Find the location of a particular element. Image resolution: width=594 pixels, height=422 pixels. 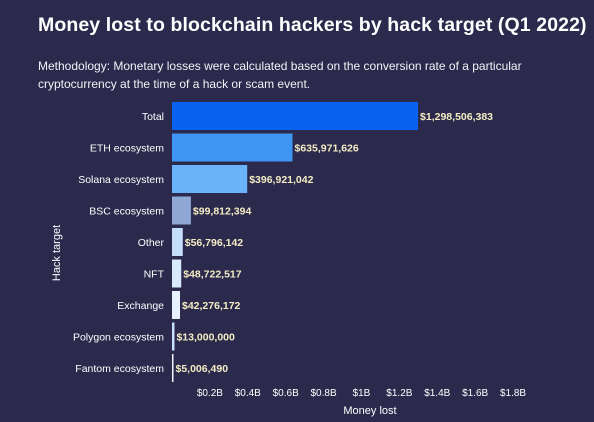

value-label: $48,722,517 is located at coordinates (212, 275).